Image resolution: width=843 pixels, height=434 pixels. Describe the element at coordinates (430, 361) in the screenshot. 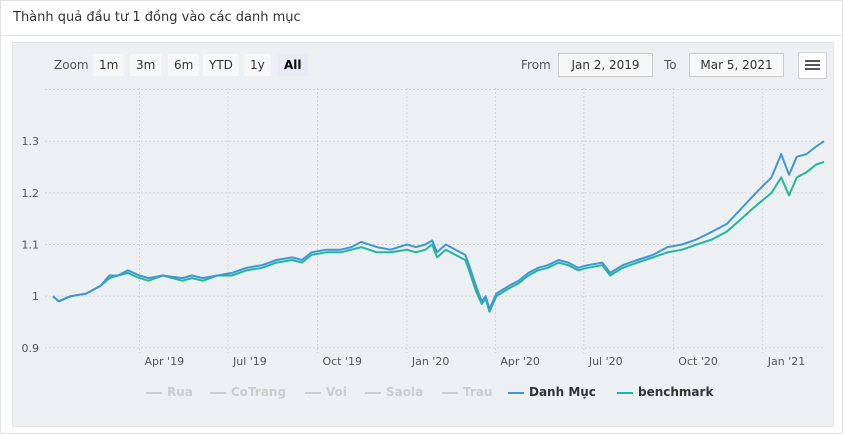

I see `x-tick-label: Jan '20` at that location.